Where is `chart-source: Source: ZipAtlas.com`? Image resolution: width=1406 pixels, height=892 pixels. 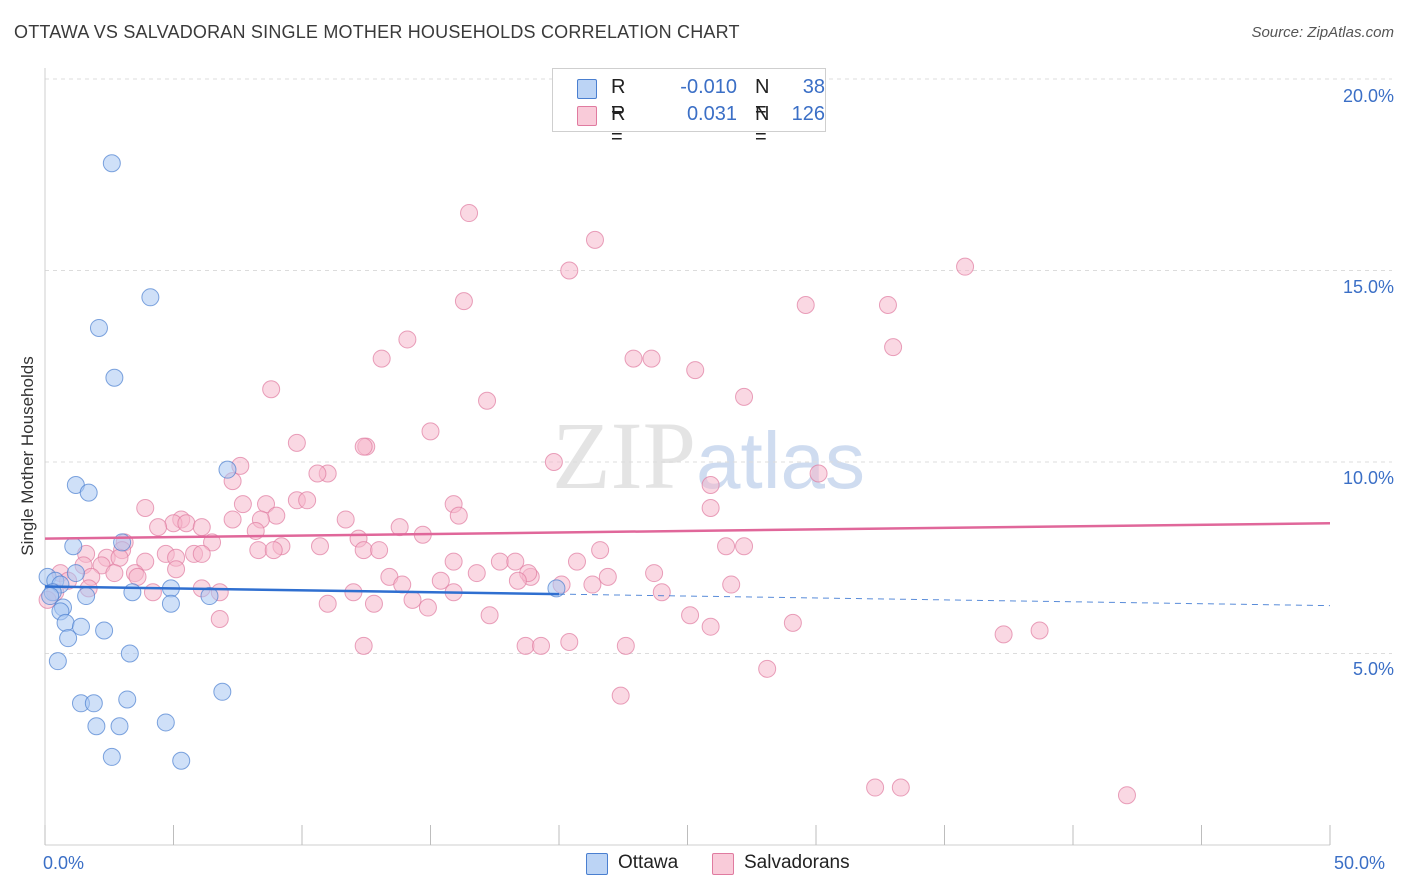 chart-source: Source: ZipAtlas.com is located at coordinates (1322, 32).